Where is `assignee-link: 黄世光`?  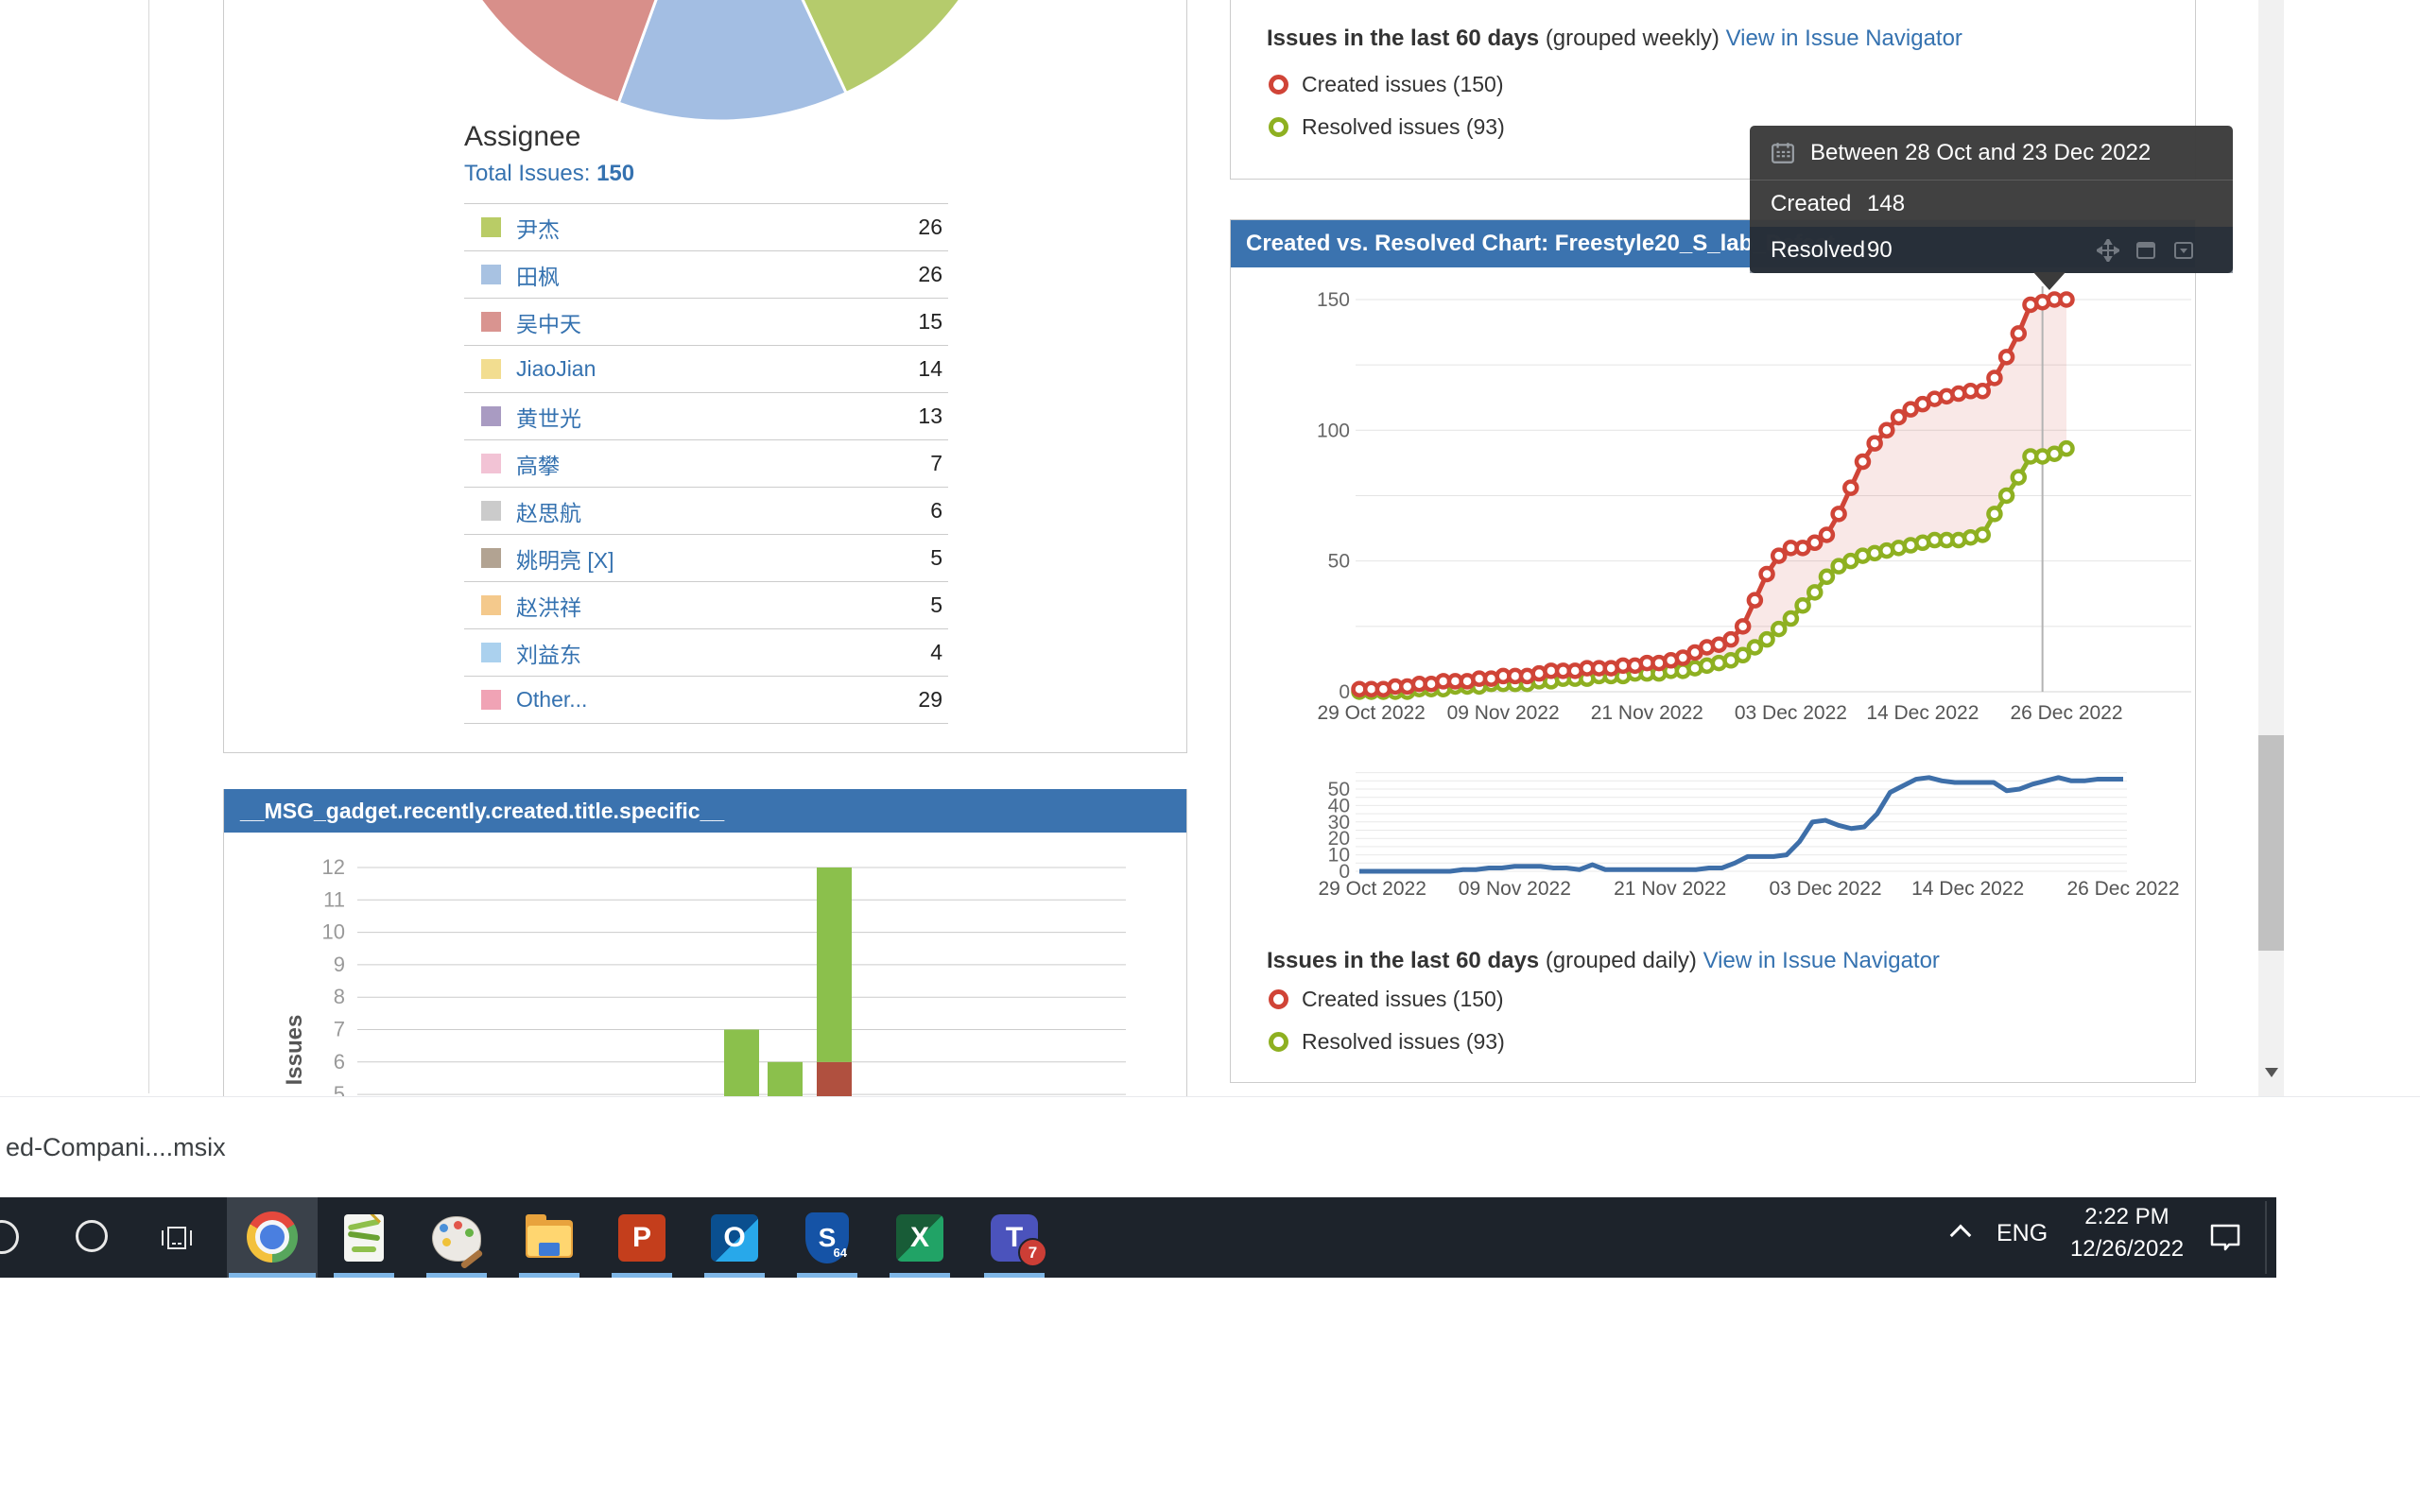
assignee-link: 黄世光 is located at coordinates (548, 418).